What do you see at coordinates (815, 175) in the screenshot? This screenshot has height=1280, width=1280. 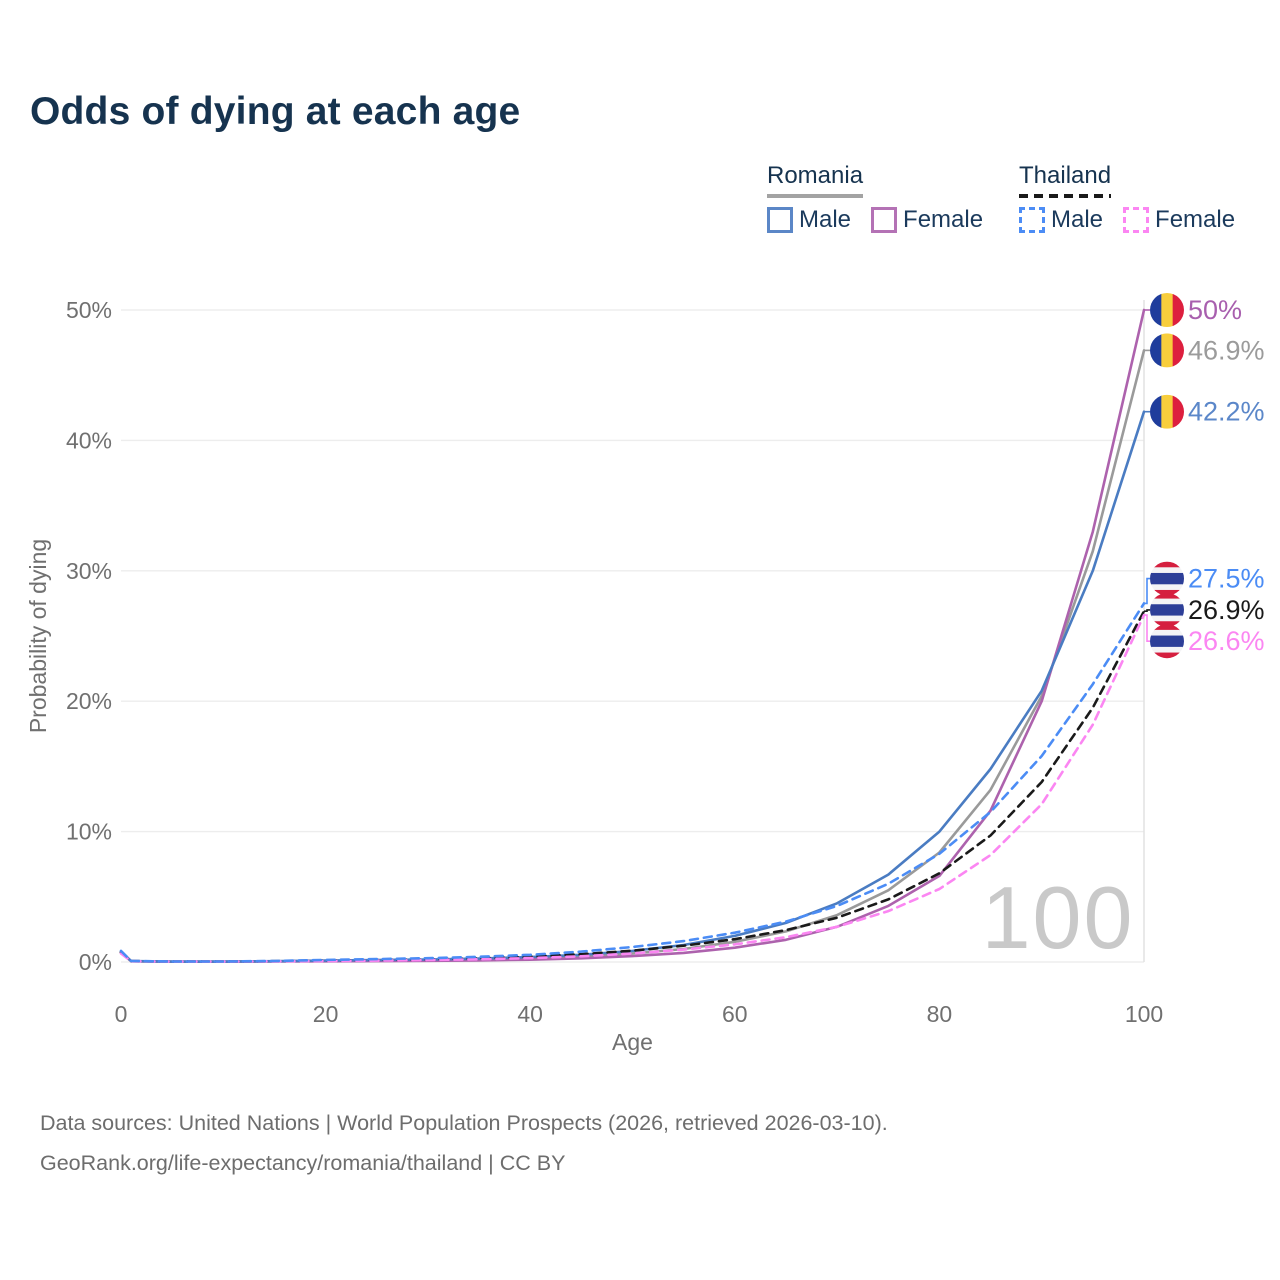 I see `legend-romania-label: Romania` at bounding box center [815, 175].